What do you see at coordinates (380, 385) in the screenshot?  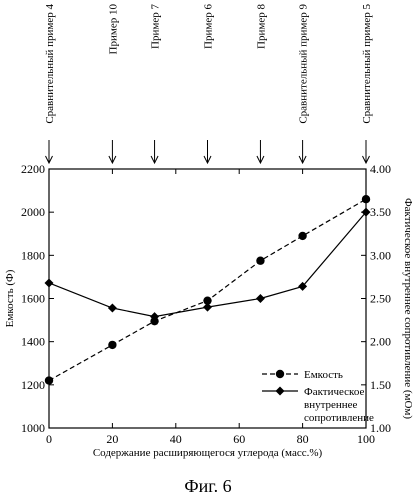 I see `y2-tick-label: 1.50` at bounding box center [380, 385].